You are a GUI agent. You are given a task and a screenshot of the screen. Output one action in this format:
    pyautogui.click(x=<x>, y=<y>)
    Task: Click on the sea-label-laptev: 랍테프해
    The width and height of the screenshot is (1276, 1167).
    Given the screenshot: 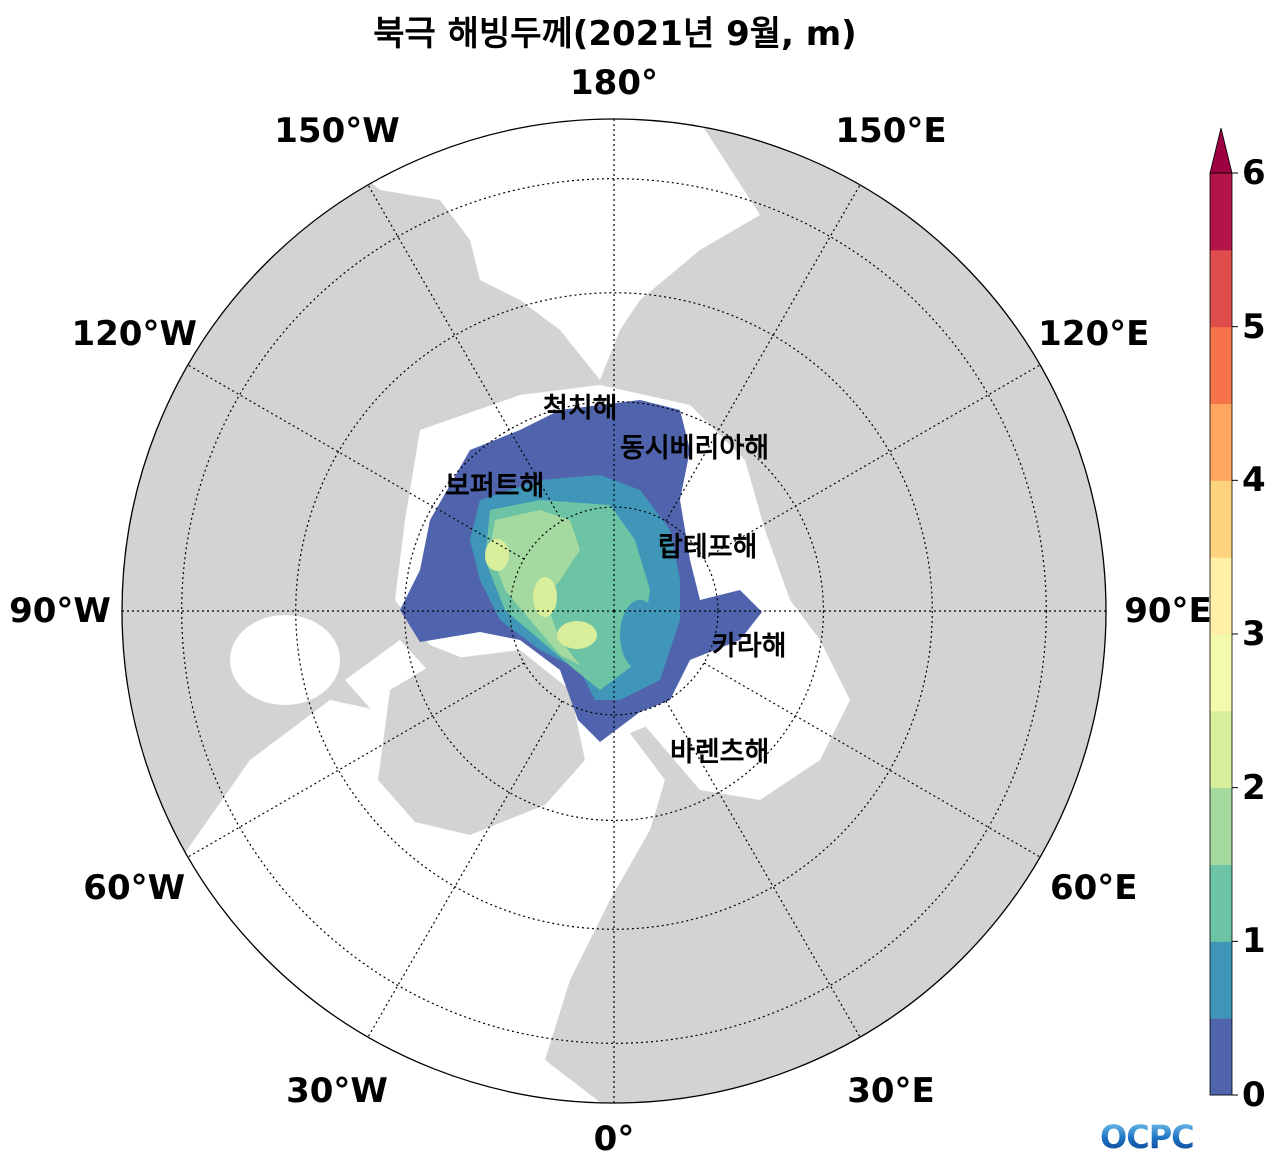 What is the action you would take?
    pyautogui.click(x=708, y=547)
    